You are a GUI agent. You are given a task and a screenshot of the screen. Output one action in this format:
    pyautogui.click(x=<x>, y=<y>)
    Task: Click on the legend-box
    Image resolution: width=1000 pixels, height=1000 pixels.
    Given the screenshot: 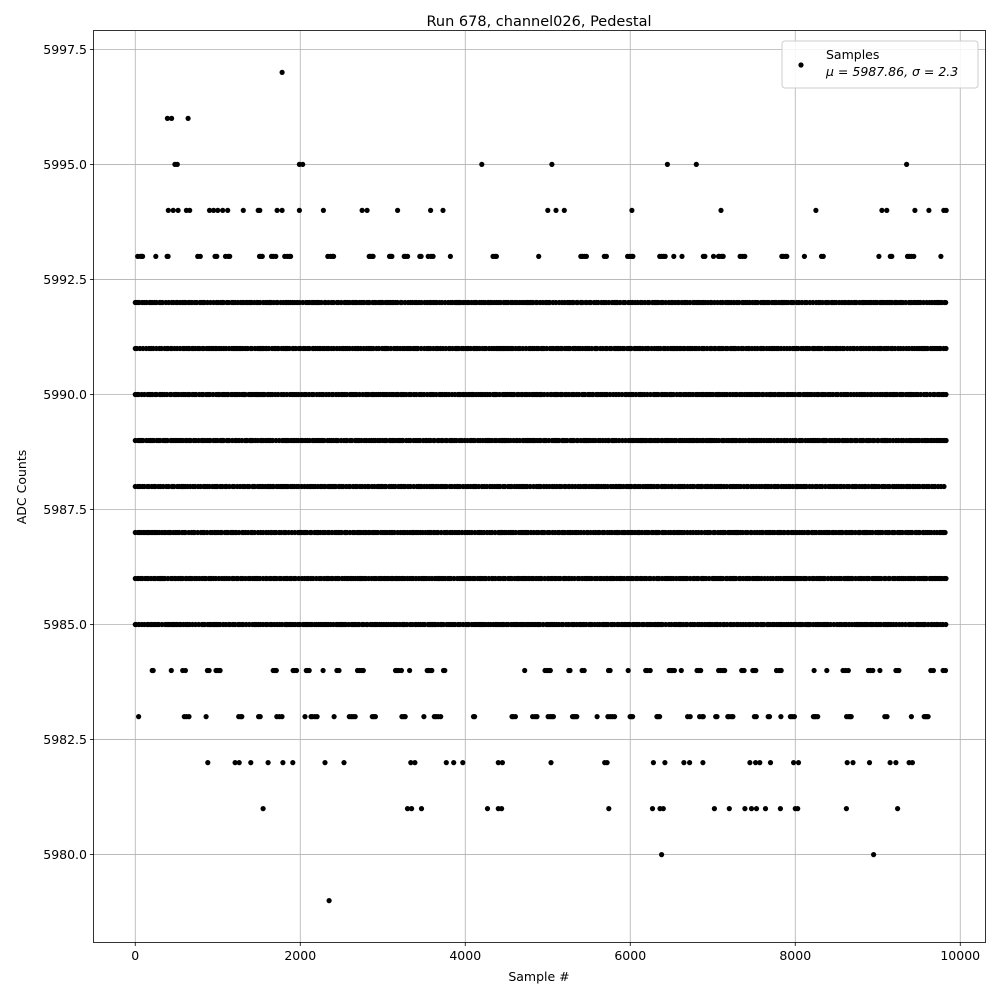 What is the action you would take?
    pyautogui.click(x=880, y=64)
    